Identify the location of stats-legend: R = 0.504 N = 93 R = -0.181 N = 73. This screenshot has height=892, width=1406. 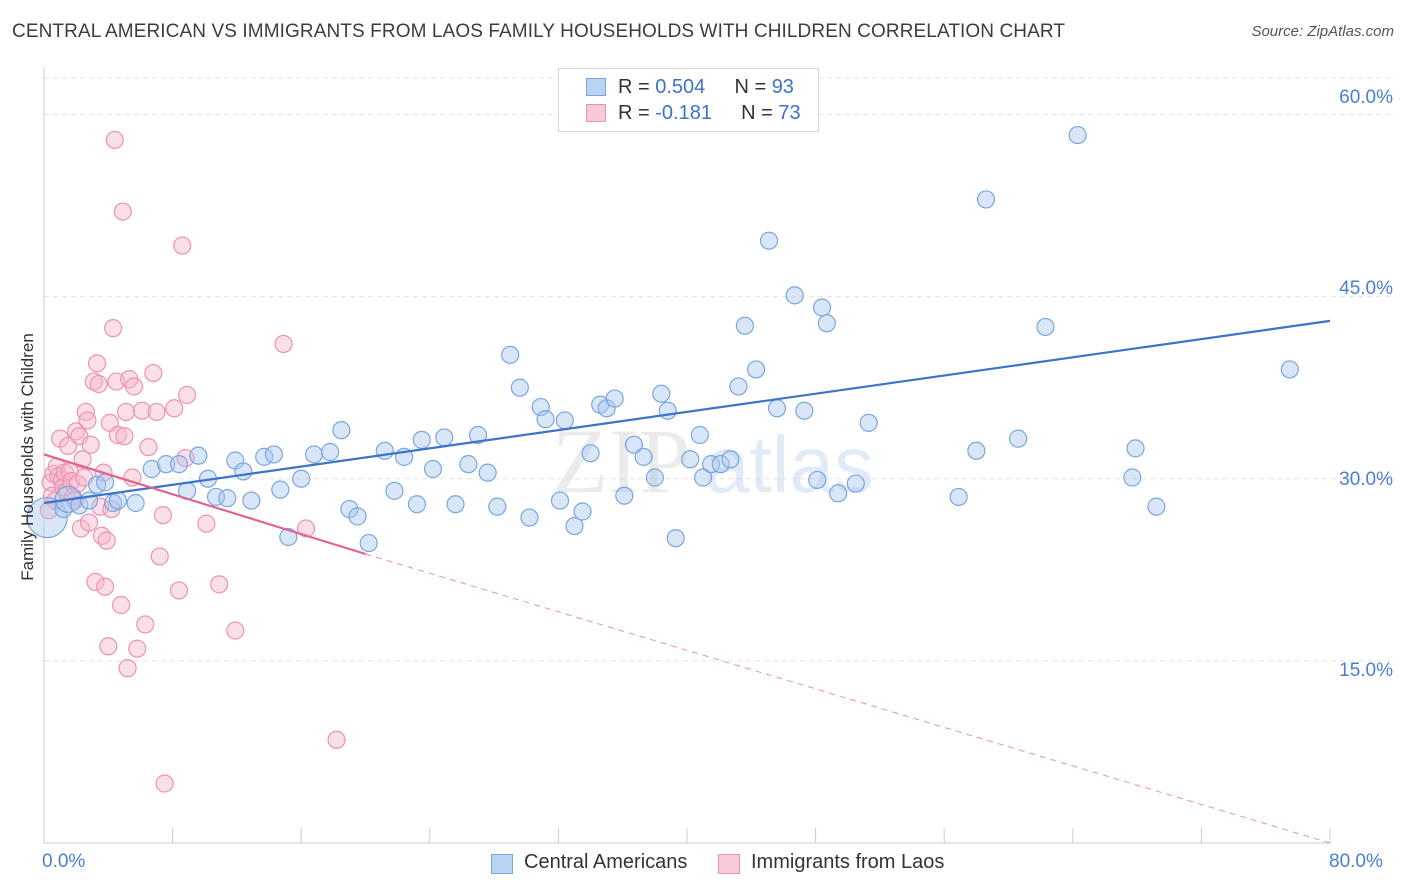
(688, 100).